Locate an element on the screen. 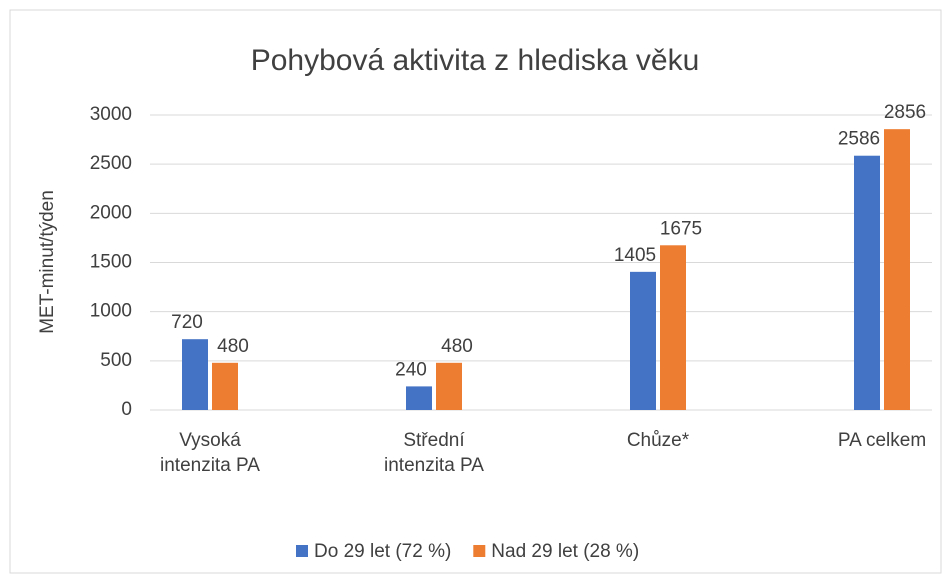 This screenshot has height=583, width=951. data-label: 2856 is located at coordinates (905, 112).